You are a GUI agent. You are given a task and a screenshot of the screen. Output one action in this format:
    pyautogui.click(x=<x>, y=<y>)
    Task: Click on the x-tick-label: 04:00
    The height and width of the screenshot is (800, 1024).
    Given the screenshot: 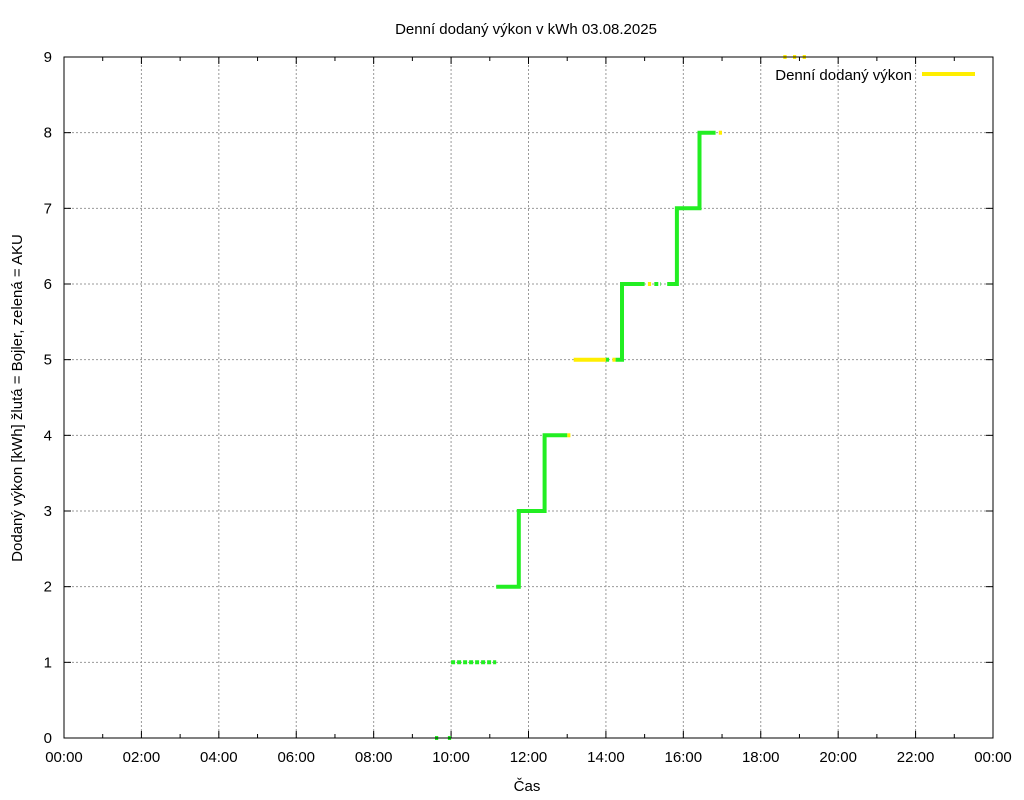 What is the action you would take?
    pyautogui.click(x=219, y=757)
    